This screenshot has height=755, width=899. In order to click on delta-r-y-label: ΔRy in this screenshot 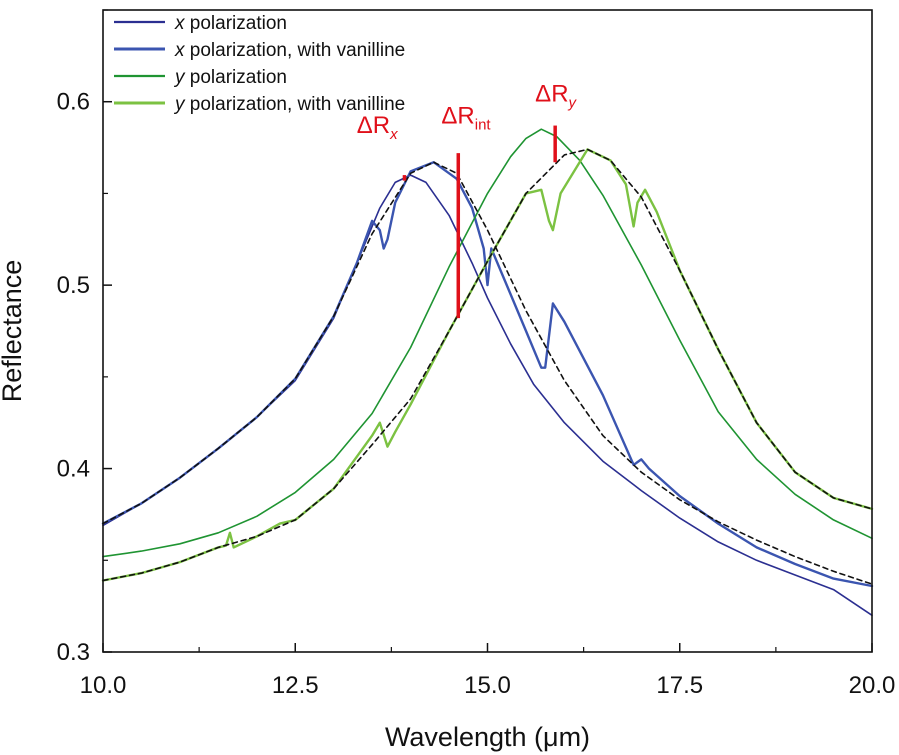, I will do `click(556, 96)`.